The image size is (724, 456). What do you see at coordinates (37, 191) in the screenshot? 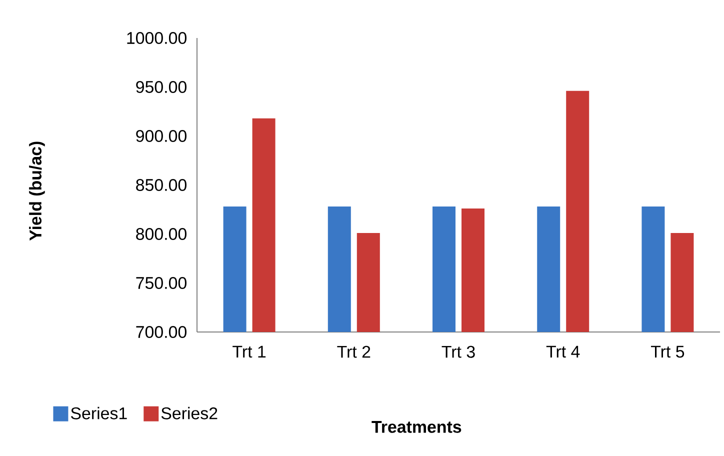
I see `y-axis-title: Yield (bu/ac)` at bounding box center [37, 191].